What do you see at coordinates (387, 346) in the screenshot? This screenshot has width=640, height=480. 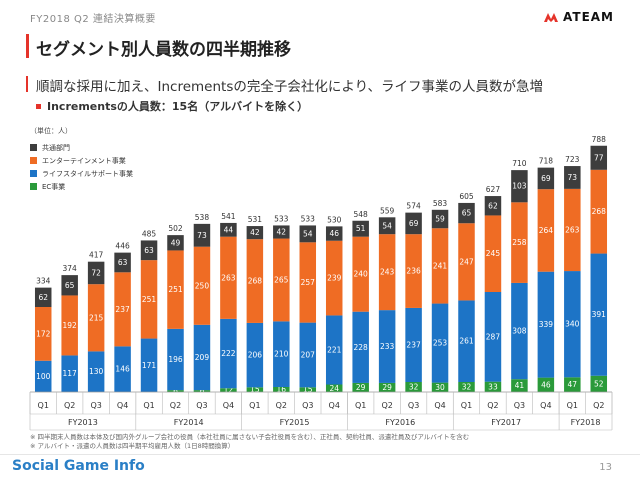 I see `bar-label-lifestyle: 233` at bounding box center [387, 346].